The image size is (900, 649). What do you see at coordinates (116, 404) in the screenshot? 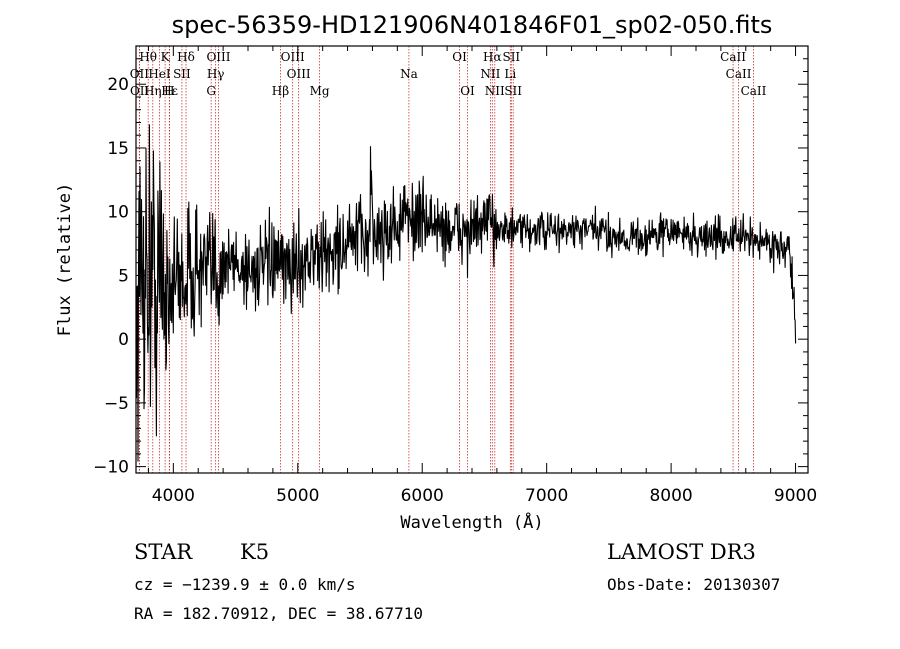
I see `y-tick-label: −5` at bounding box center [116, 404].